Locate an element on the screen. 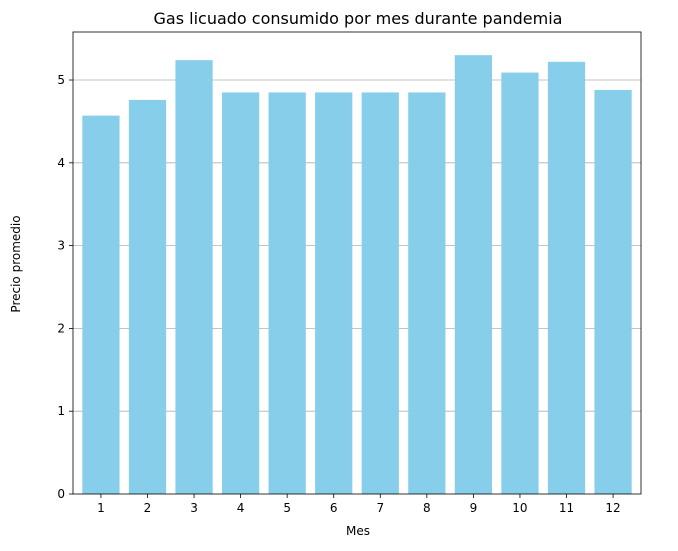 The height and width of the screenshot is (551, 678). y-axis-label: Precio promedio is located at coordinates (16, 263).